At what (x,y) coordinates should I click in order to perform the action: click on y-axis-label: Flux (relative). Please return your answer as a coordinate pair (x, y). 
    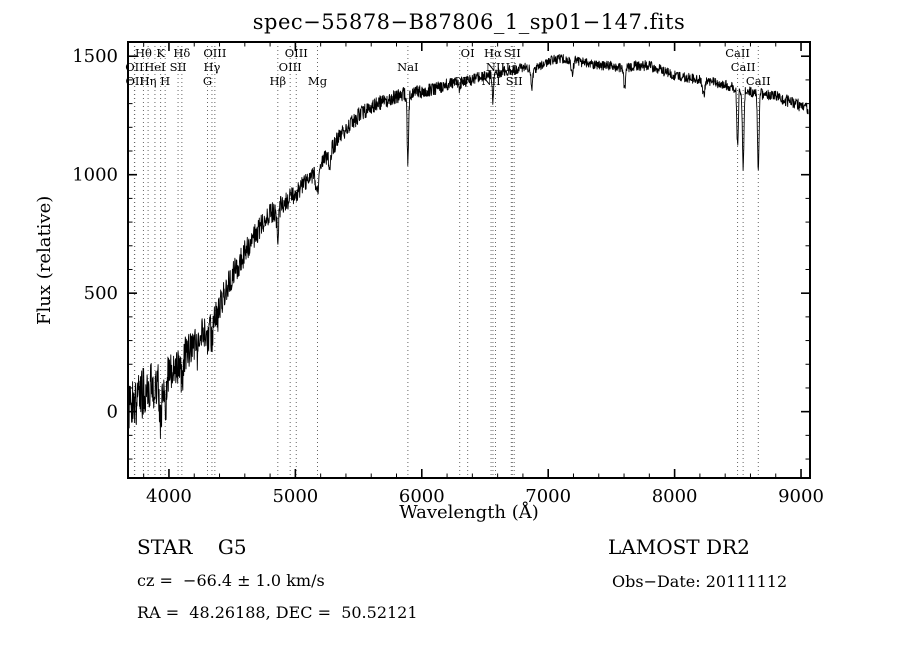
    Looking at the image, I should click on (44, 260).